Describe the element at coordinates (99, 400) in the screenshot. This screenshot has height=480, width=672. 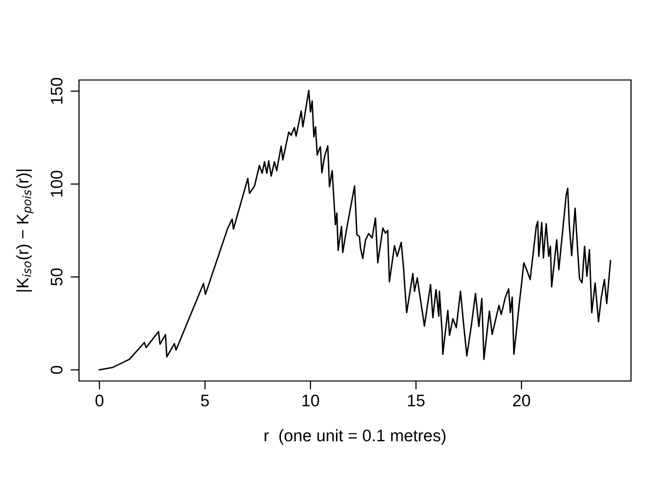
I see `x-tick-label: 0` at that location.